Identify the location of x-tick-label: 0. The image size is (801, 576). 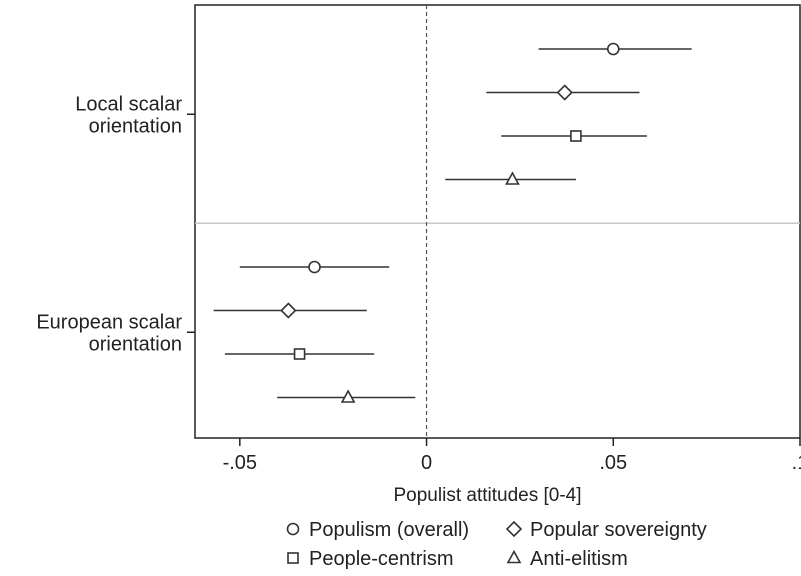
(426, 463).